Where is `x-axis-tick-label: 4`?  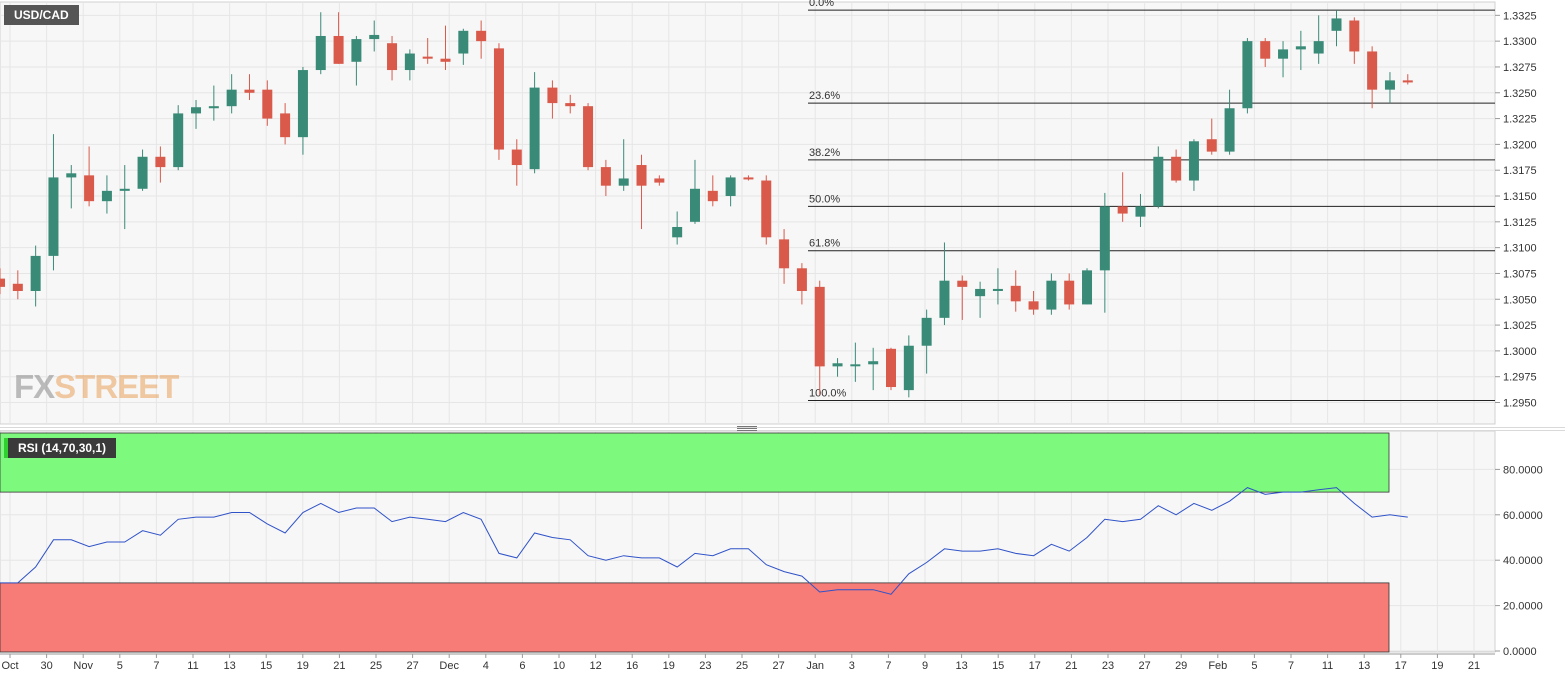
x-axis-tick-label: 4 is located at coordinates (486, 666).